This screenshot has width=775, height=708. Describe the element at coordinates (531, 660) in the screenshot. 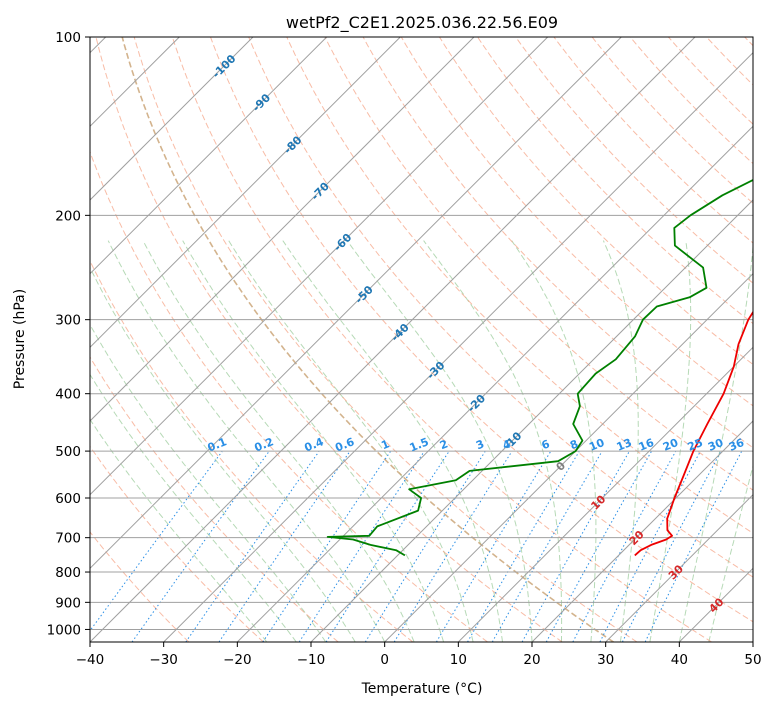

I see `x-tick-label: 20` at that location.